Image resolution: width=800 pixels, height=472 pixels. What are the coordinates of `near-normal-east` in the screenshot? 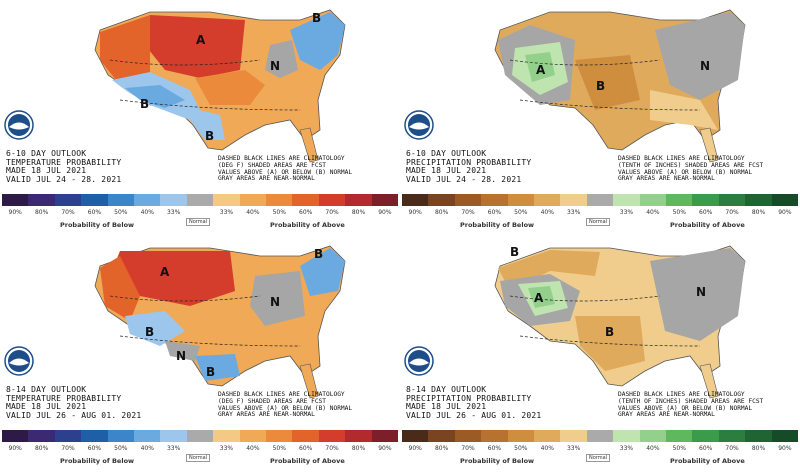 It's located at (697, 294).